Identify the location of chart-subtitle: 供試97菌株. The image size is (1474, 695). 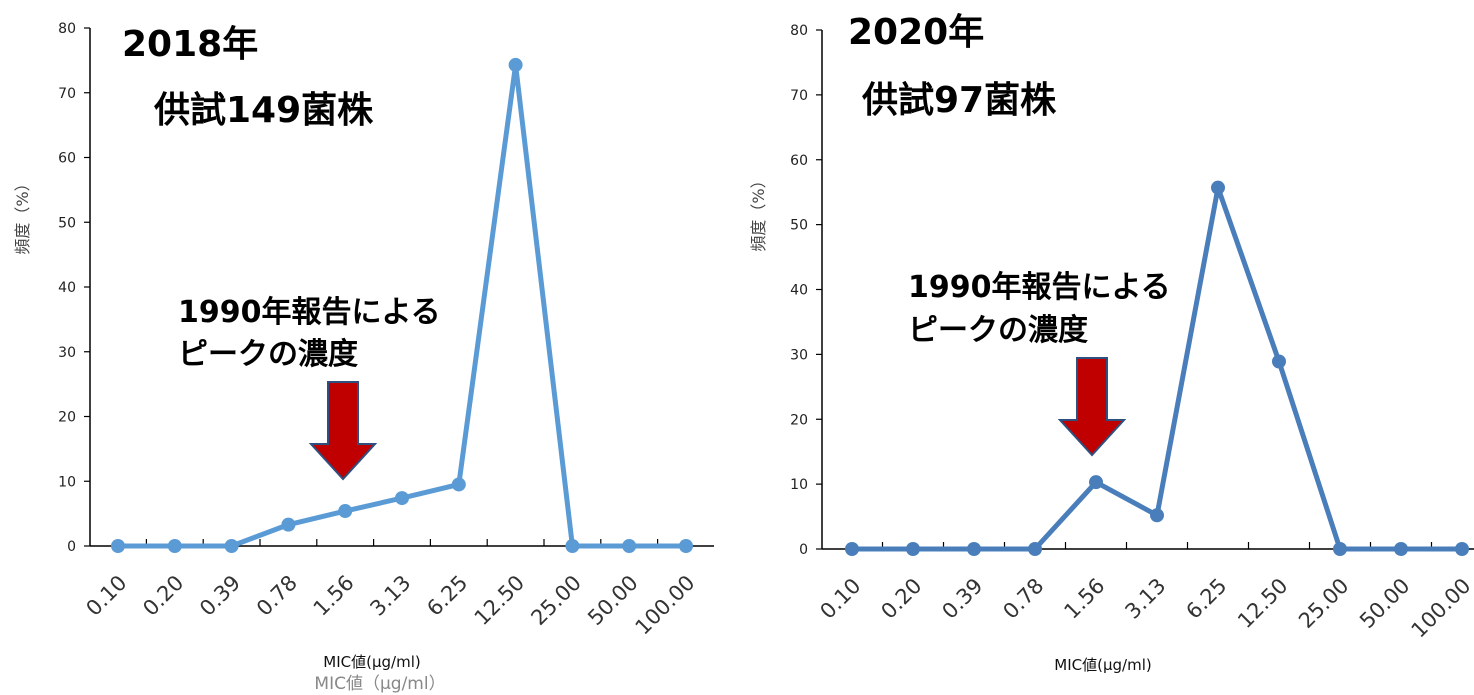
(959, 100).